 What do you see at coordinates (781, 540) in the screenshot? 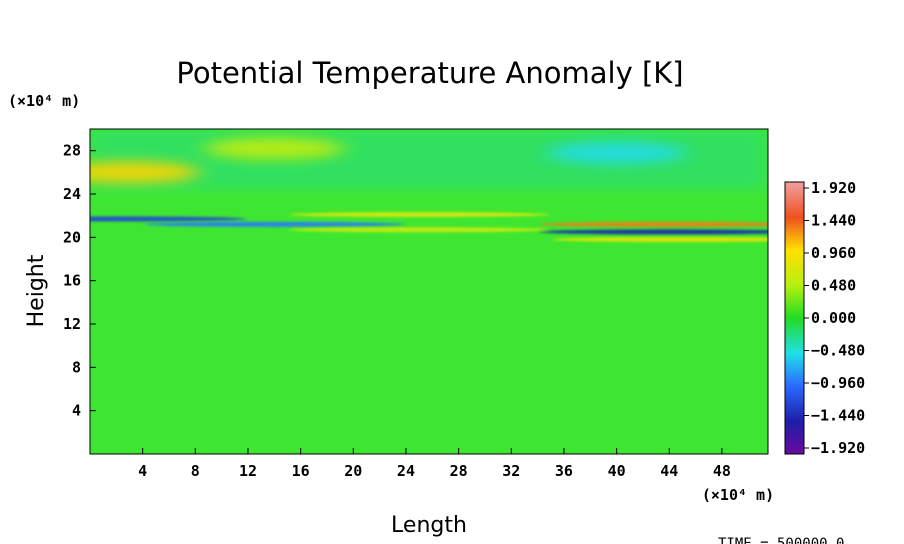
I see `time-label: TIME = 500000.0` at bounding box center [781, 540].